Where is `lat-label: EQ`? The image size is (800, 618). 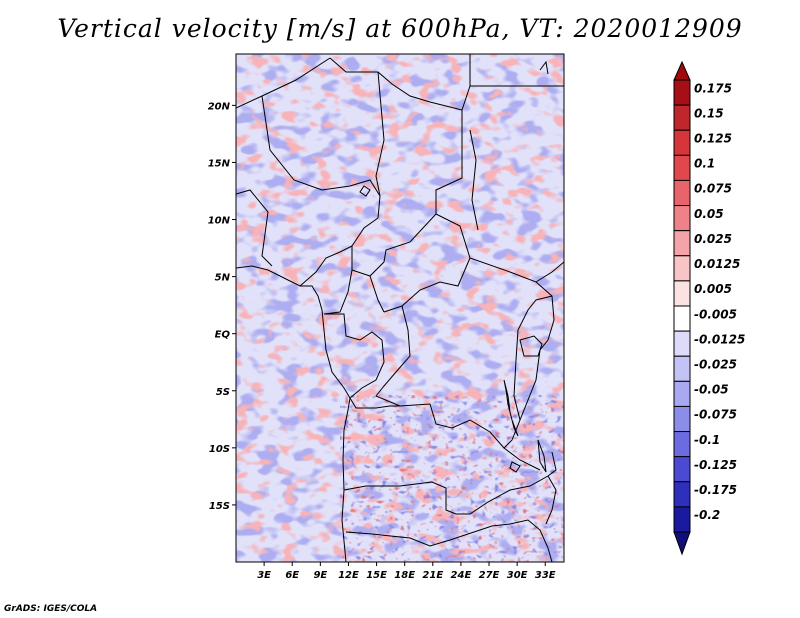
lat-label: EQ is located at coordinates (223, 335).